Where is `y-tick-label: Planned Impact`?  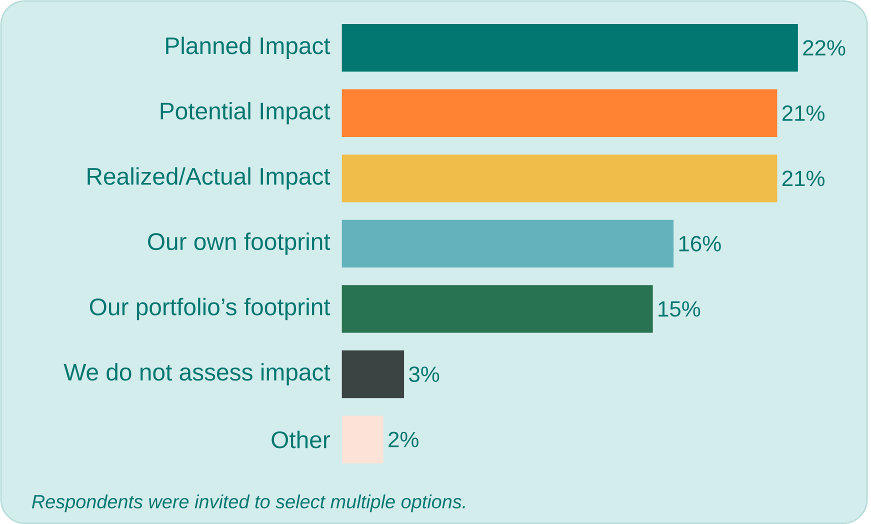 y-tick-label: Planned Impact is located at coordinates (248, 47).